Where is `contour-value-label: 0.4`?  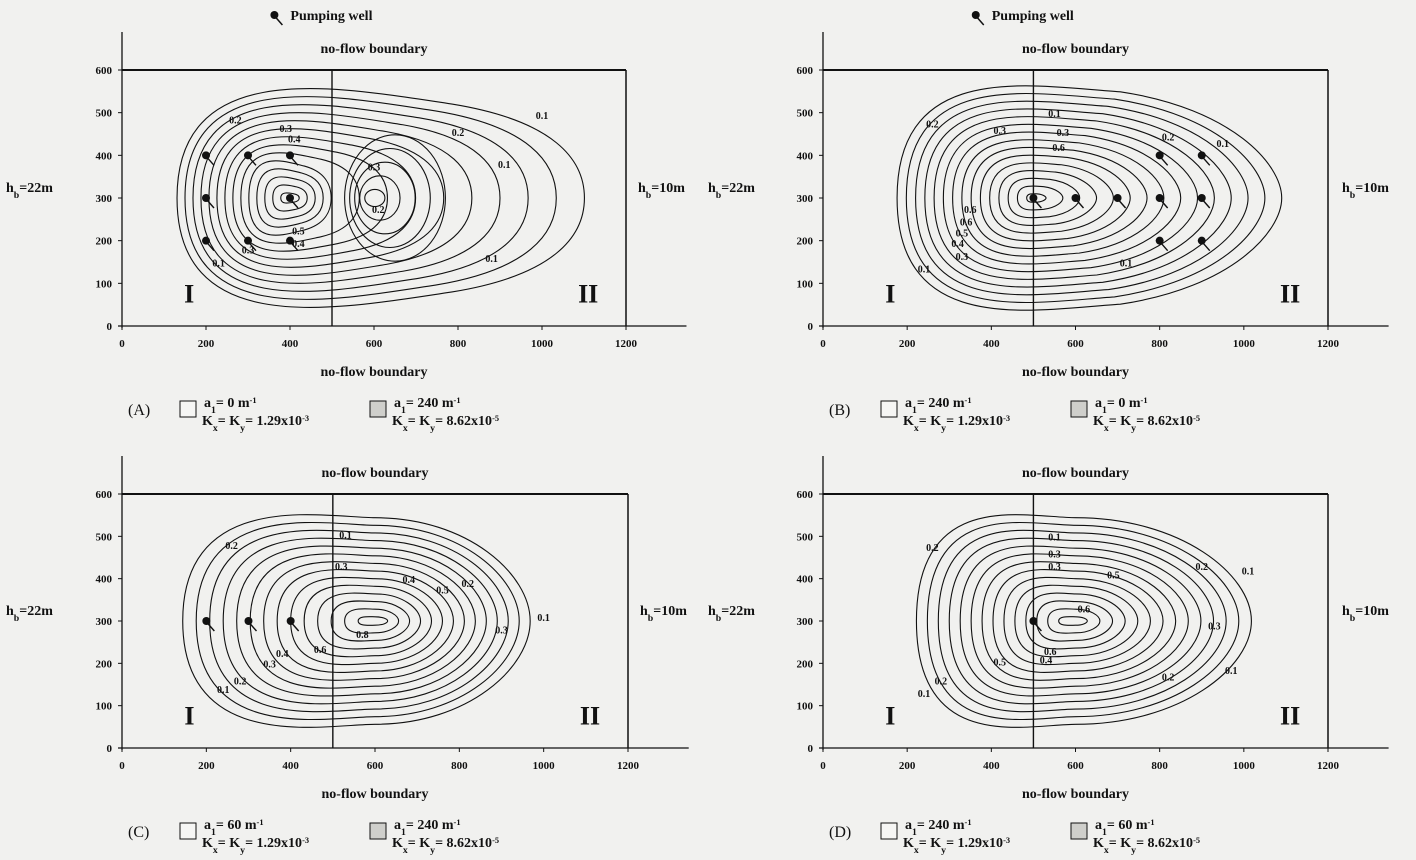
contour-value-label: 0.4 is located at coordinates (957, 244).